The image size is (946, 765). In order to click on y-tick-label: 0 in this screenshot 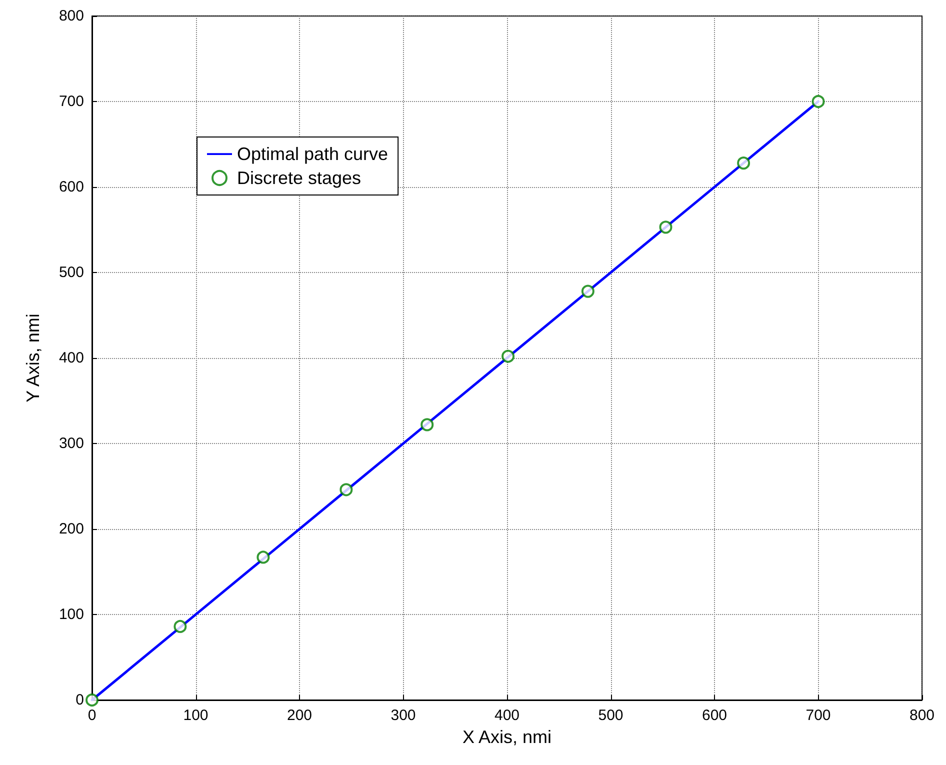, I will do `click(80, 700)`.